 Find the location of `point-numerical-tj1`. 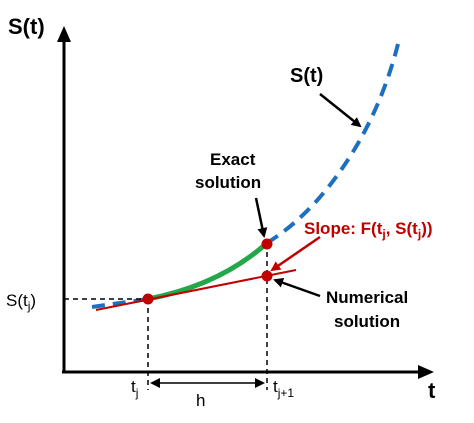

point-numerical-tj1 is located at coordinates (267, 276).